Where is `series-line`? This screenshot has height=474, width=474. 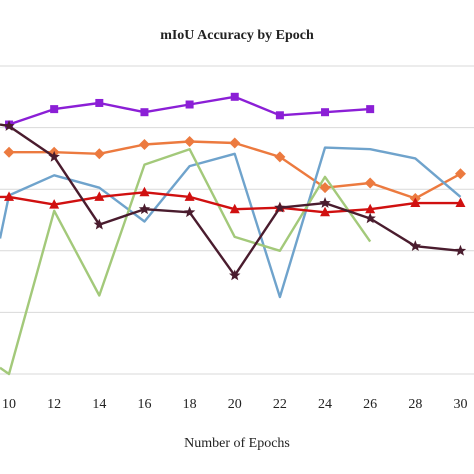
series-line is located at coordinates (230, 202).